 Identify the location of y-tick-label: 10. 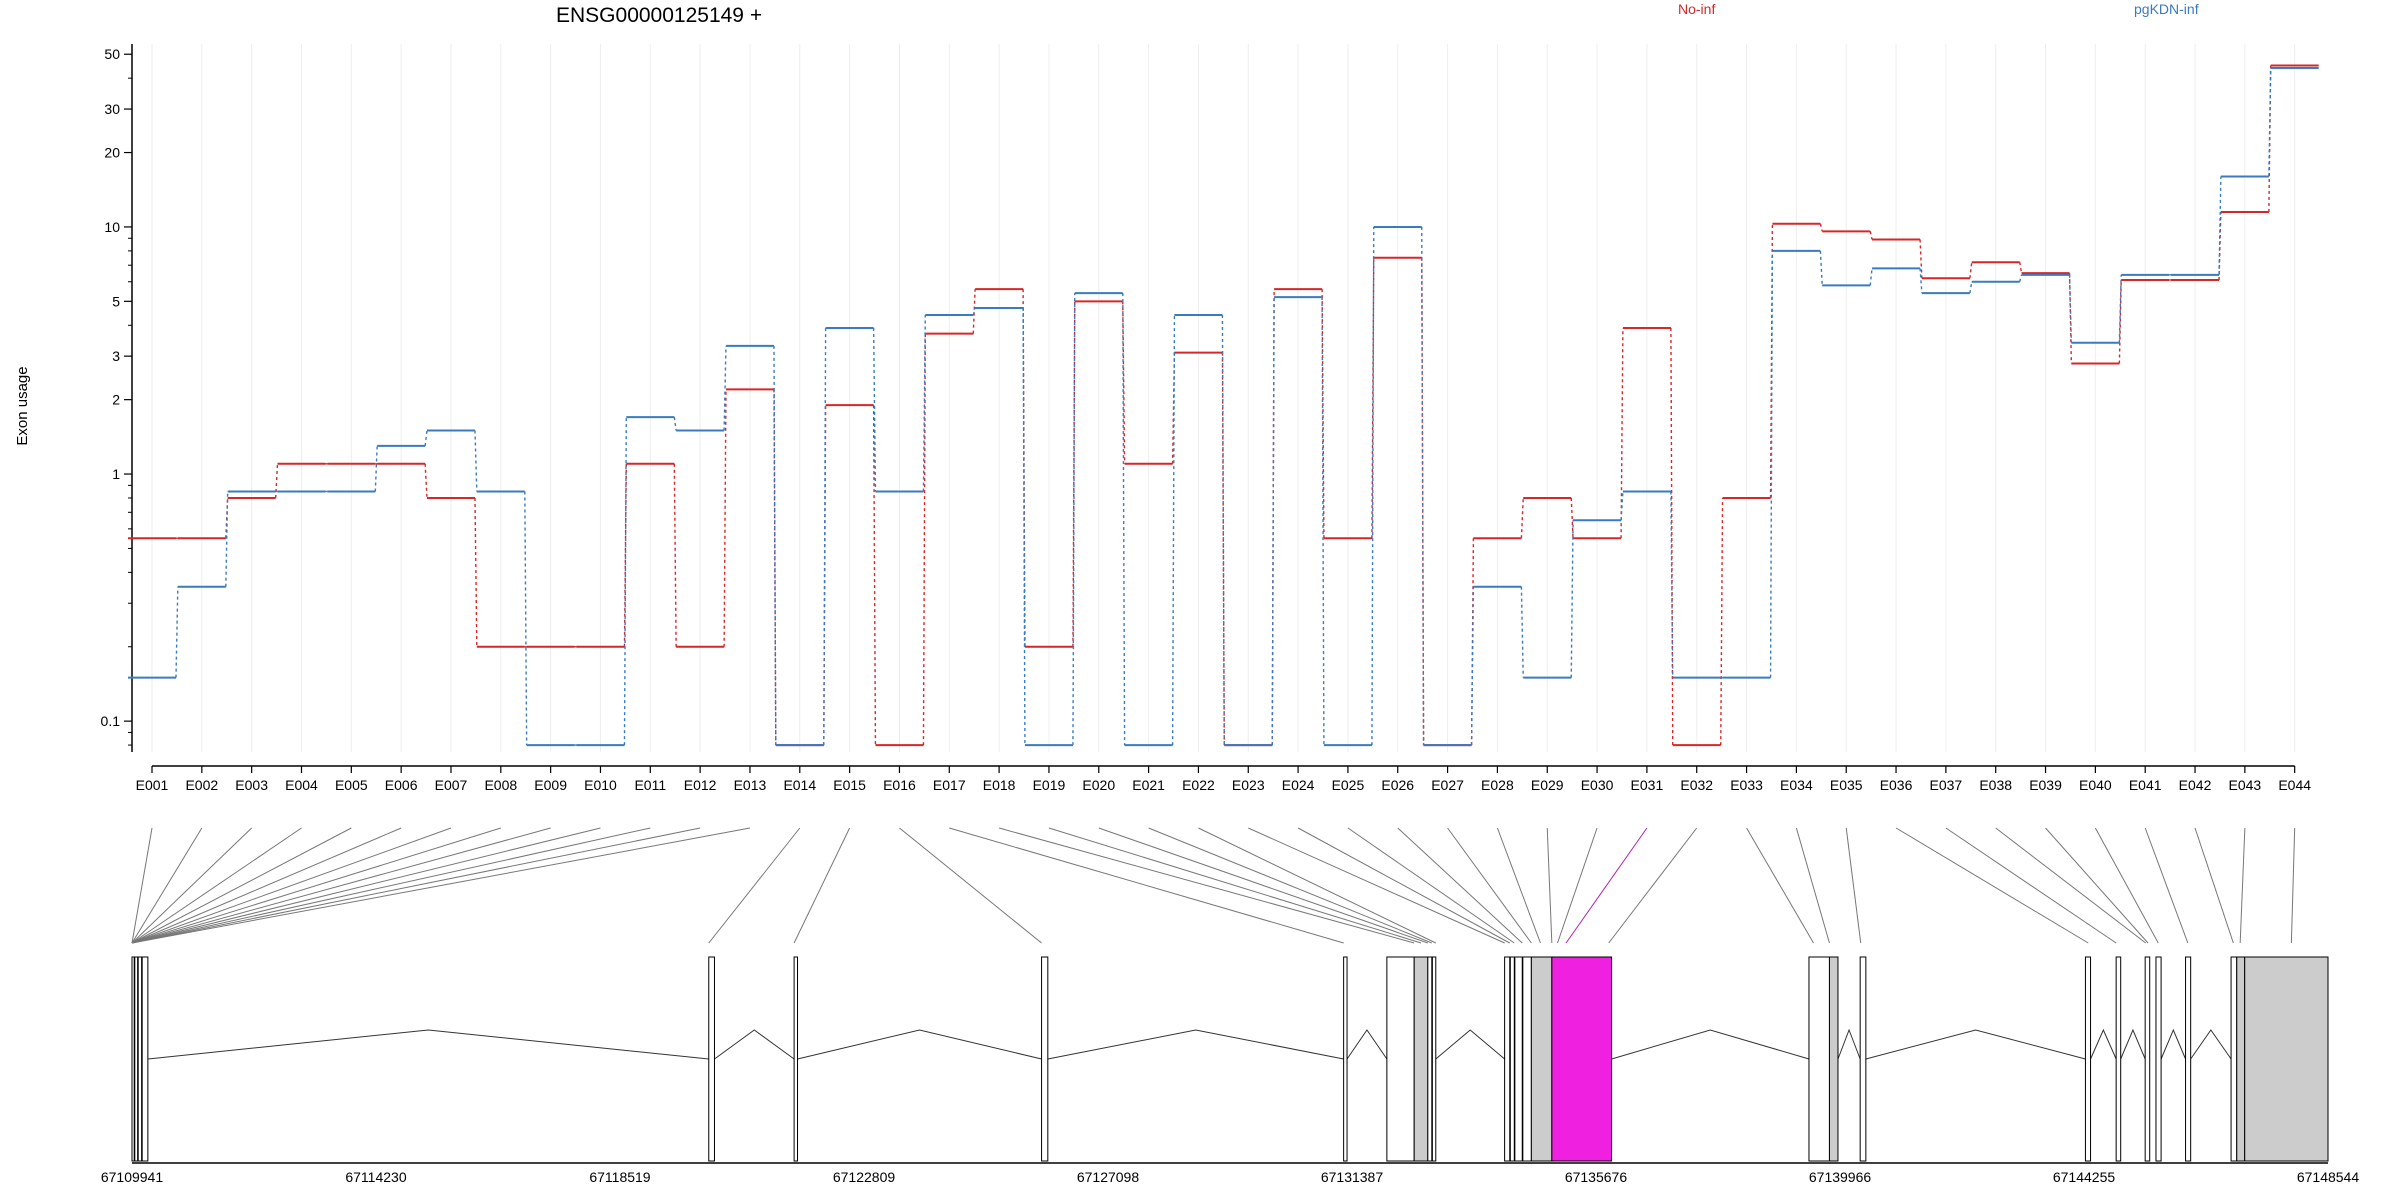
(112, 227).